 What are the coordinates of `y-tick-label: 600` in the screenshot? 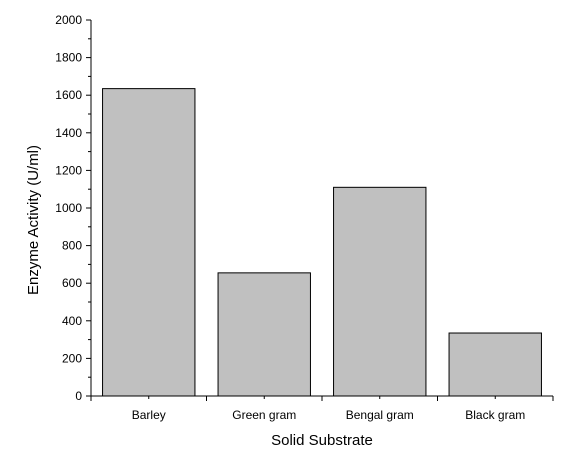 It's located at (72, 283).